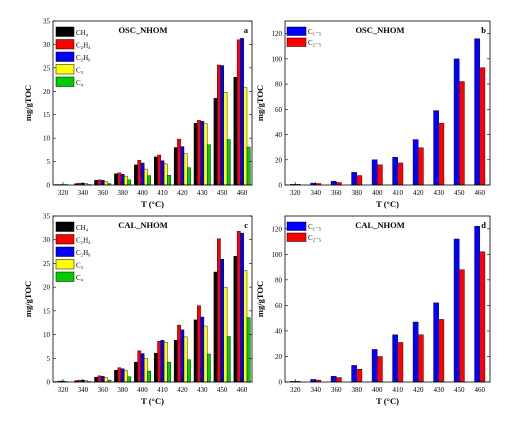  I want to click on panel-letter: d, so click(483, 225).